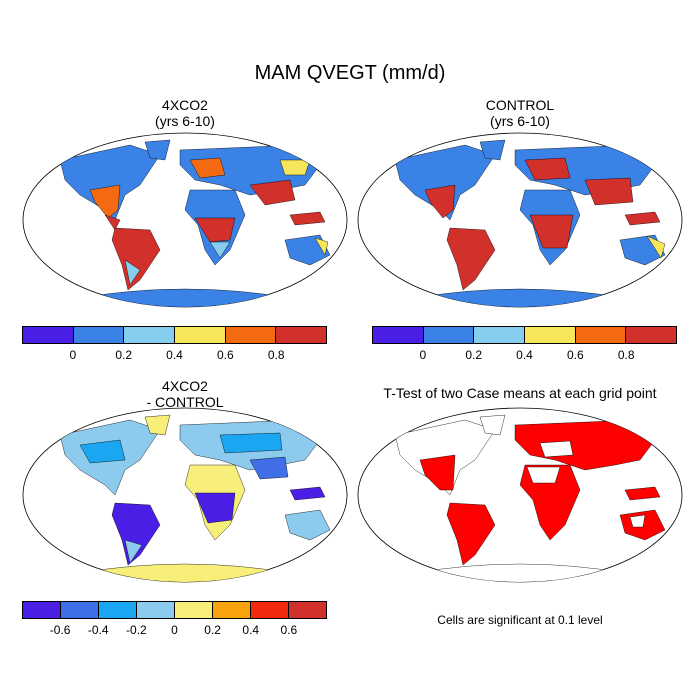 Image resolution: width=700 pixels, height=700 pixels. I want to click on colorbar-top-left-tick-label: 0.2, so click(123, 355).